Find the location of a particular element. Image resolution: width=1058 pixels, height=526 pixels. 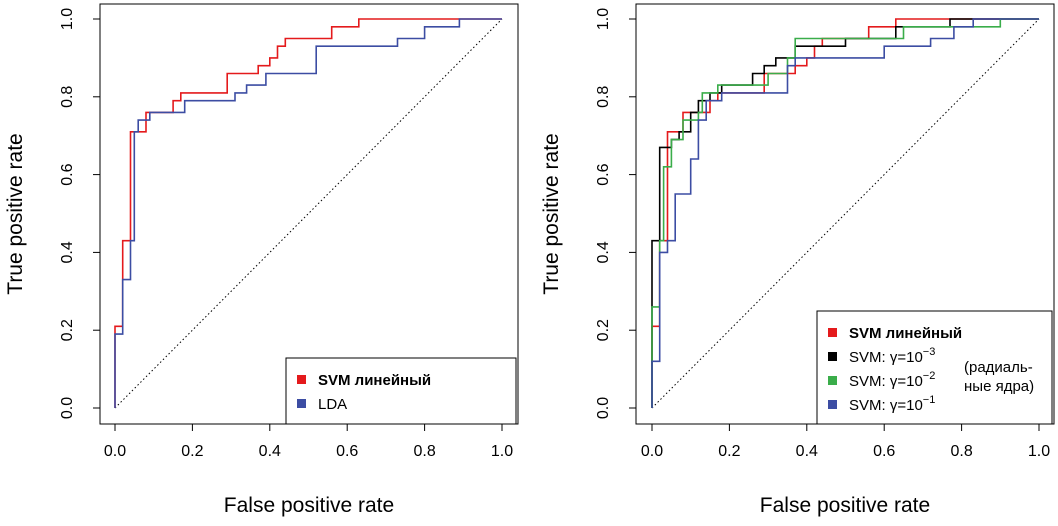

legend-label-main: LDA is located at coordinates (332, 404).